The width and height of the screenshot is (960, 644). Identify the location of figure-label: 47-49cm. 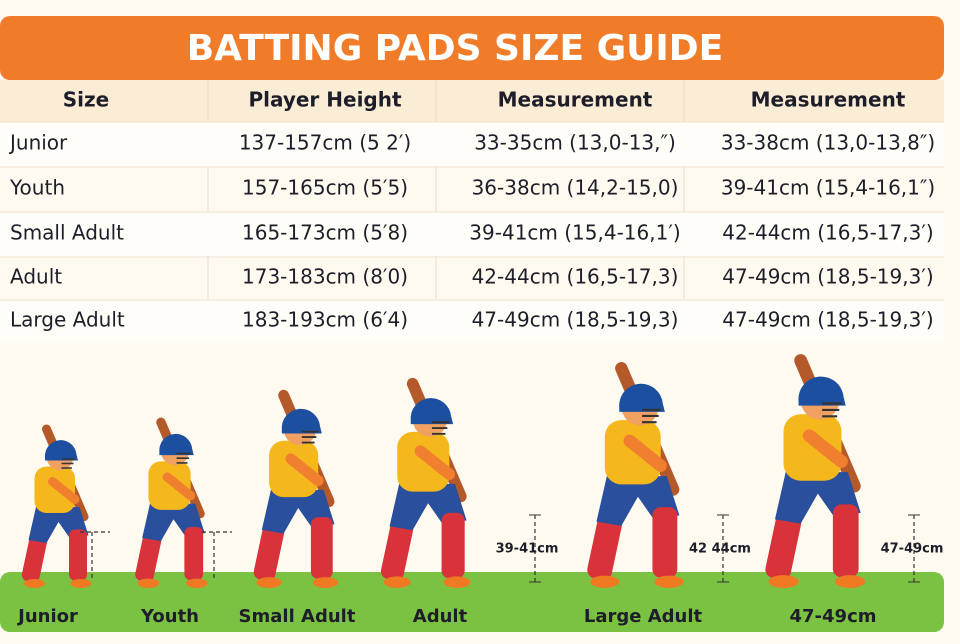
(833, 616).